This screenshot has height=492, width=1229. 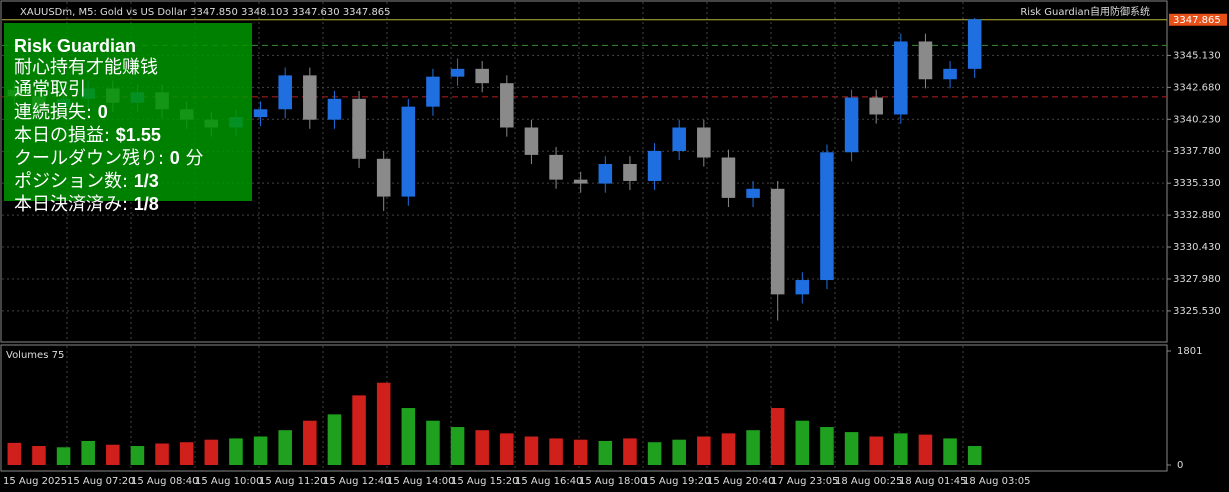 What do you see at coordinates (133, 112) in the screenshot?
I see `panel-line: 連続損失: 0` at bounding box center [133, 112].